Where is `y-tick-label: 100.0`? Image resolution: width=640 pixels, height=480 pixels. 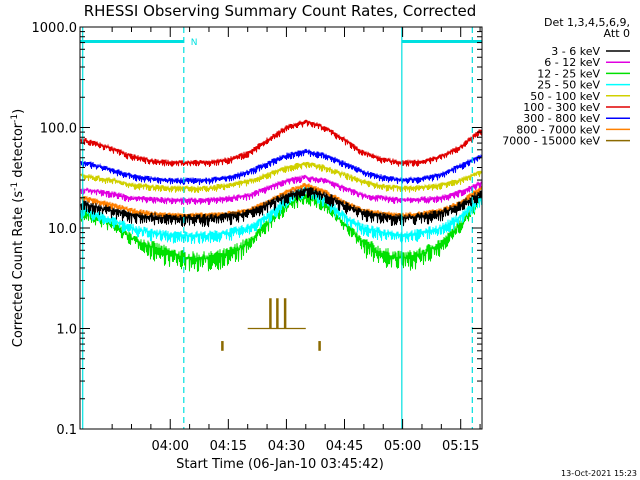 y-tick-label: 100.0 is located at coordinates (58, 129).